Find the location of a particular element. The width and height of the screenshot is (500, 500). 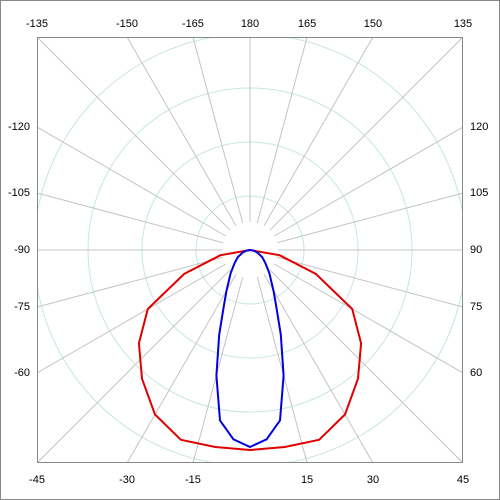

angle-label: -45 is located at coordinates (37, 480).